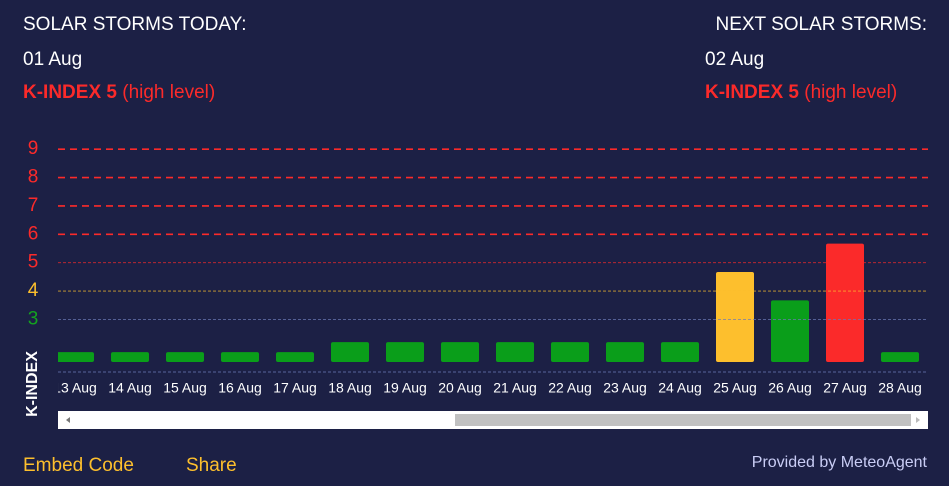  Describe the element at coordinates (33, 262) in the screenshot. I see `y-tick-label: 5` at that location.